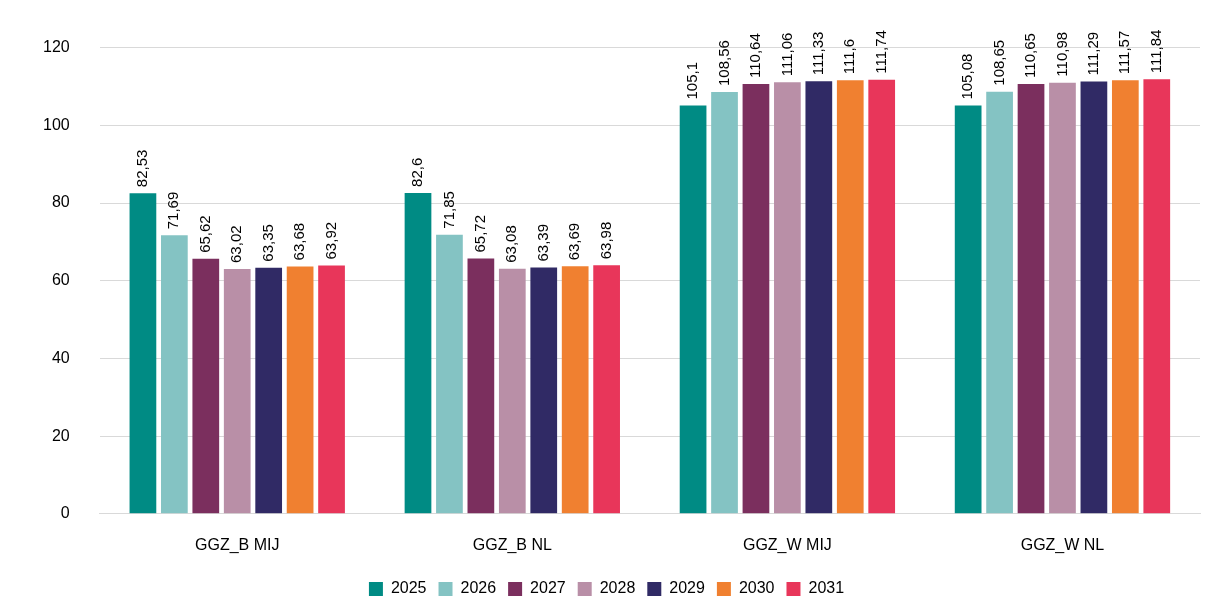 The image size is (1228, 615). Describe the element at coordinates (299, 241) in the screenshot. I see `data-label: 63,68` at that location.